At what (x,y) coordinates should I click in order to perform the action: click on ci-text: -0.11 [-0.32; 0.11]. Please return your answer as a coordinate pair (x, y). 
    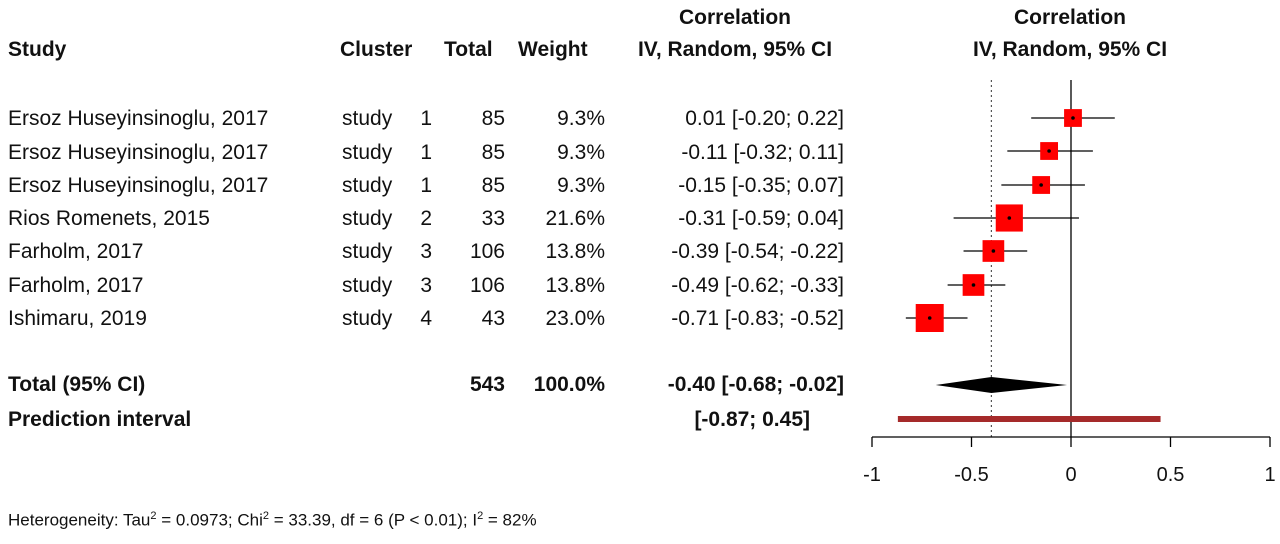
    Looking at the image, I should click on (762, 152).